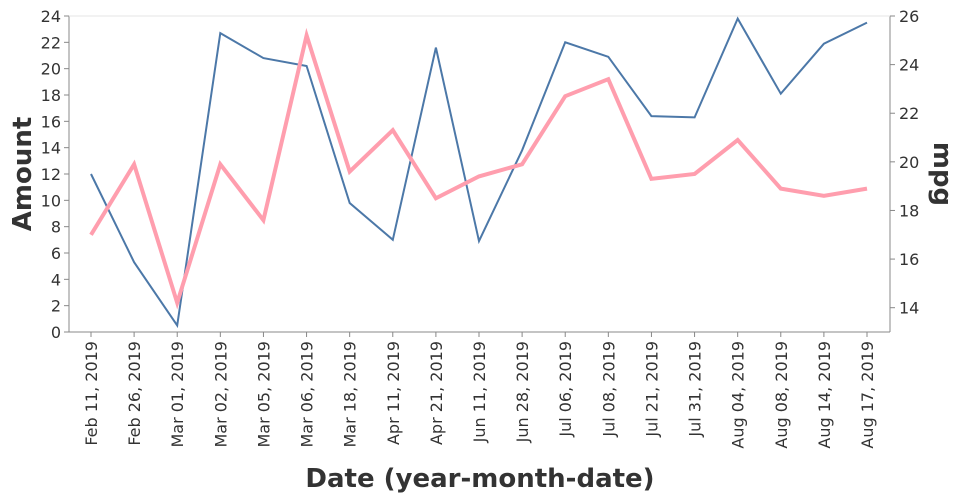 The image size is (960, 500). What do you see at coordinates (56, 253) in the screenshot?
I see `left-tick-label: 6` at bounding box center [56, 253].